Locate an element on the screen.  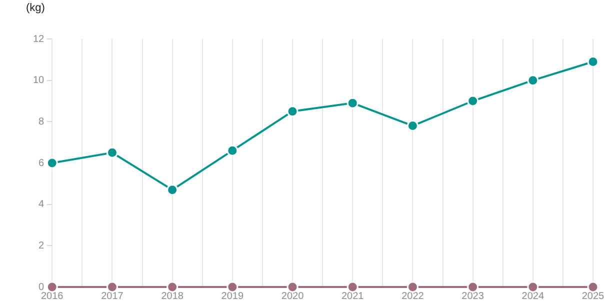
y-tick-label: 4 is located at coordinates (41, 204).